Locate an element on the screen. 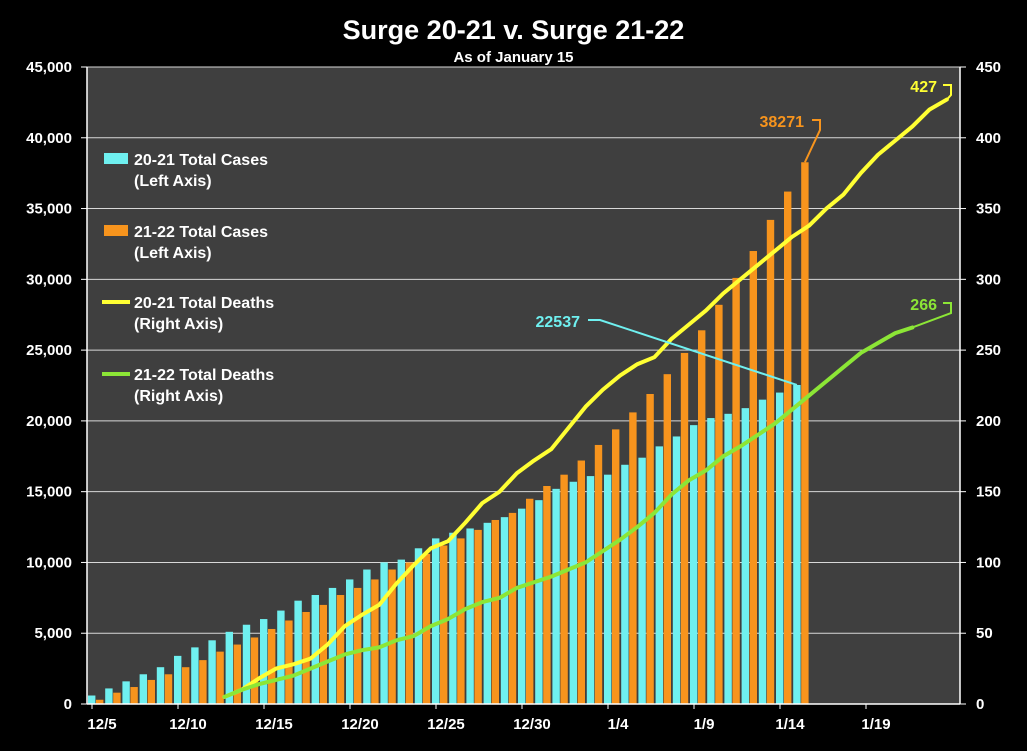 The height and width of the screenshot is (751, 1027). x-axis-tick-label: 12/5 is located at coordinates (101, 724).